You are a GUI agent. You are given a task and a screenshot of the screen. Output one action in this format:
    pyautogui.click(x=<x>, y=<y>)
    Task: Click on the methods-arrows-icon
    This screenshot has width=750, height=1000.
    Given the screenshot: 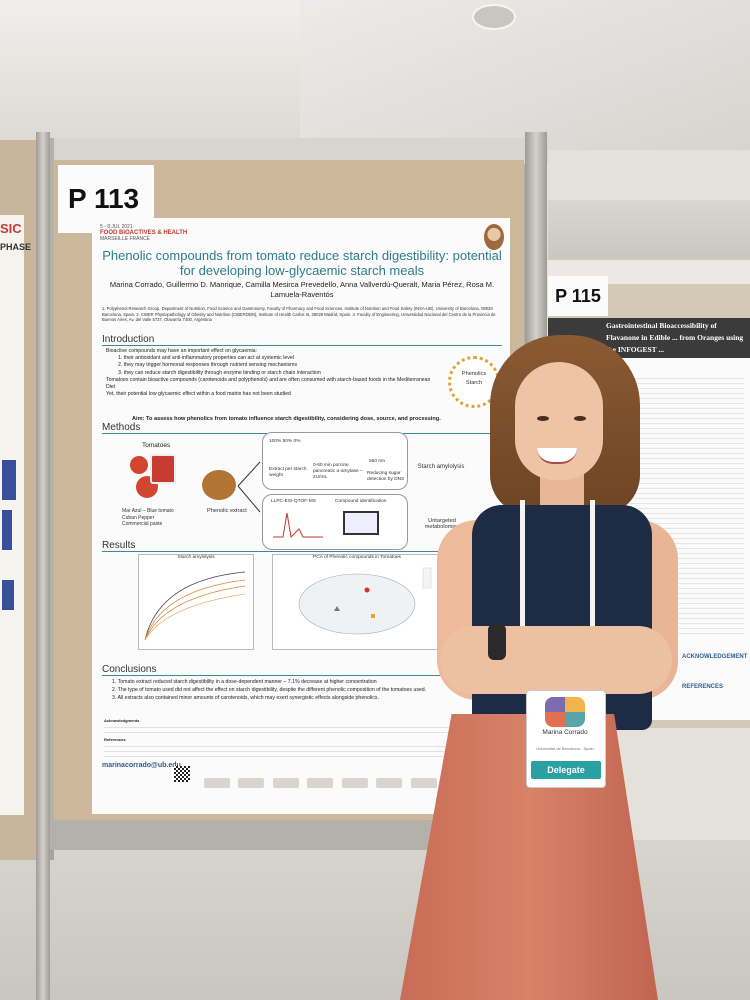 What is the action you would take?
    pyautogui.click(x=249, y=487)
    